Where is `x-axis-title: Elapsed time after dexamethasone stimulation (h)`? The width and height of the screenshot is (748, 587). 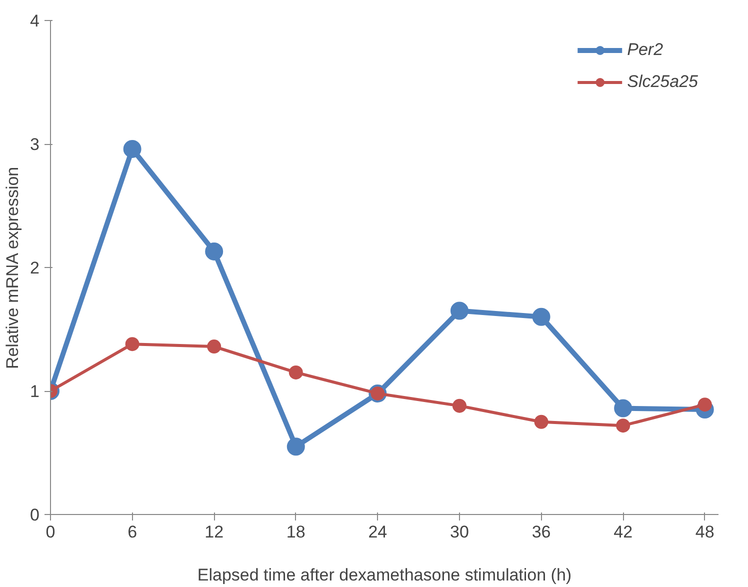 x-axis-title: Elapsed time after dexamethasone stimulation (h) is located at coordinates (384, 575).